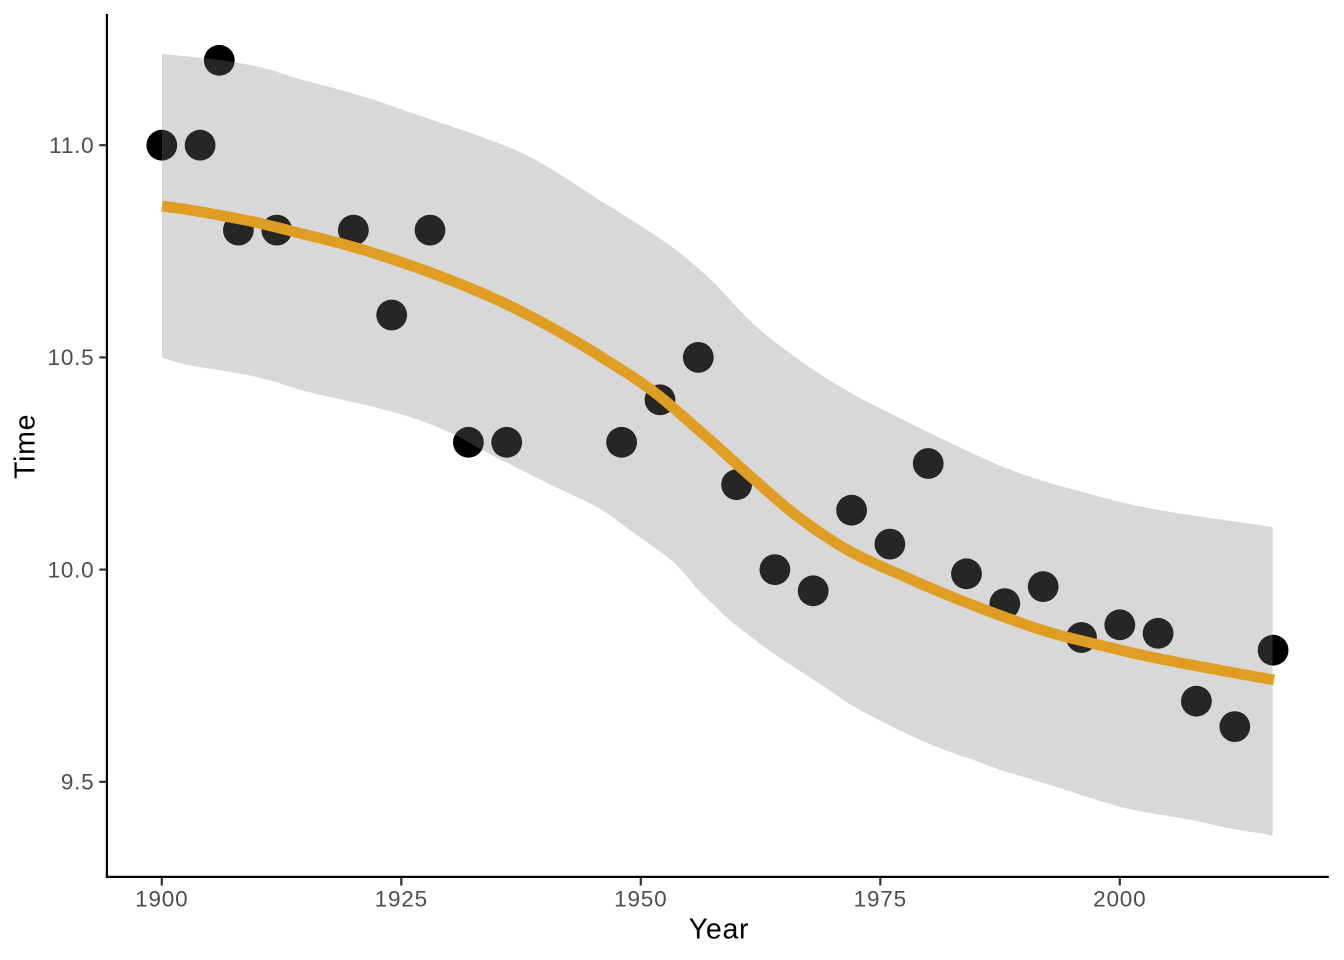  Describe the element at coordinates (71, 357) in the screenshot. I see `svg-text: 10.5` at that location.